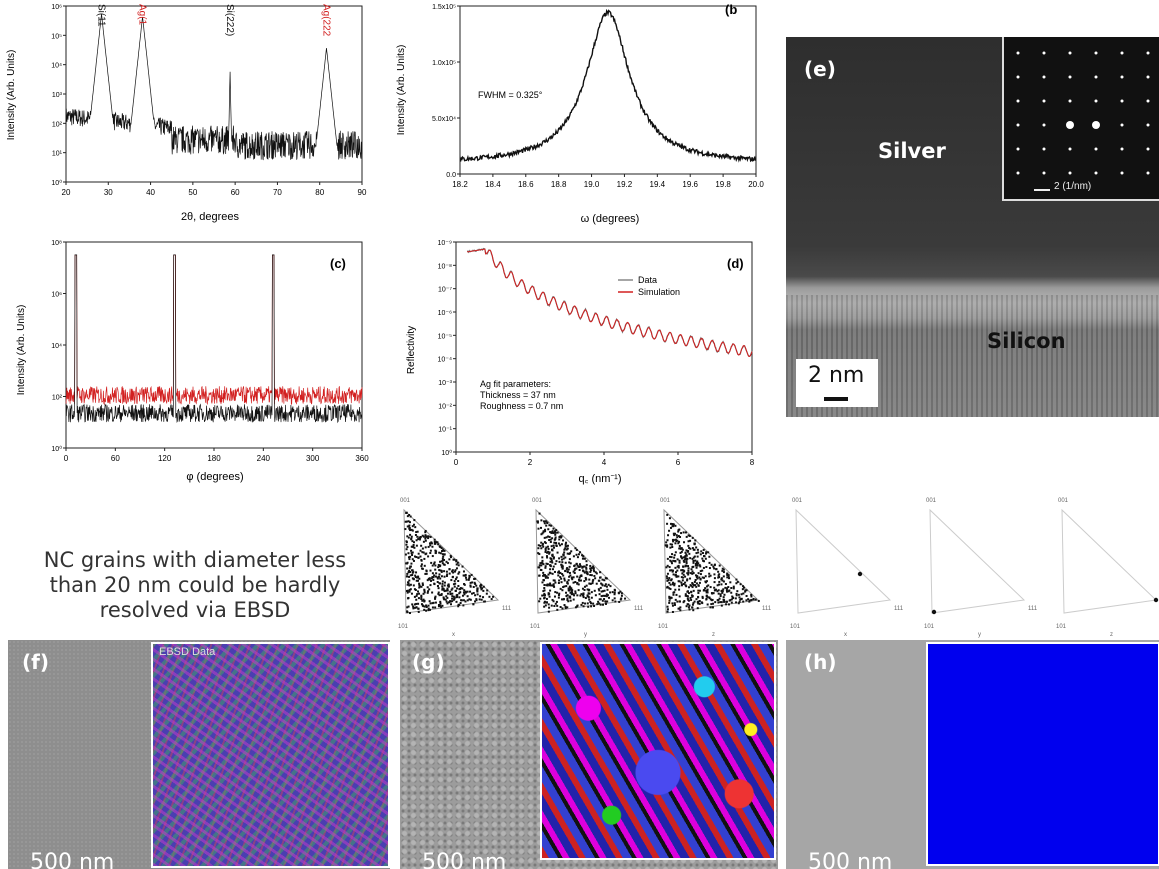 This screenshot has height=869, width=1159. What do you see at coordinates (56, 36) in the screenshot?
I see `xrd-ytick-label: 10⁵` at bounding box center [56, 36].